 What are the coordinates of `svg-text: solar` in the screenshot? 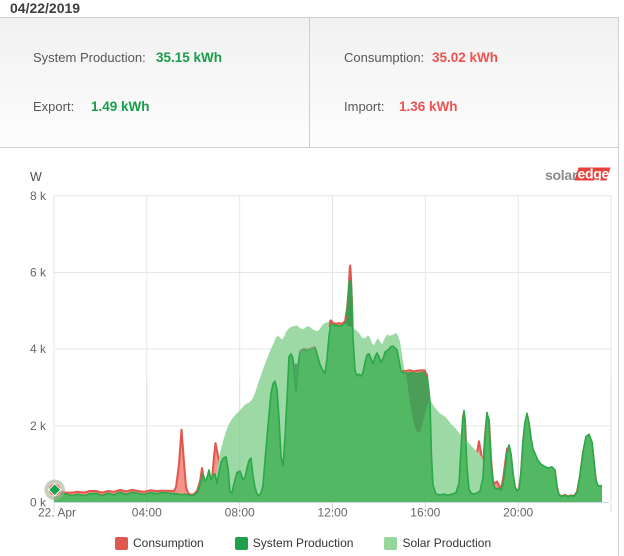 It's located at (561, 175).